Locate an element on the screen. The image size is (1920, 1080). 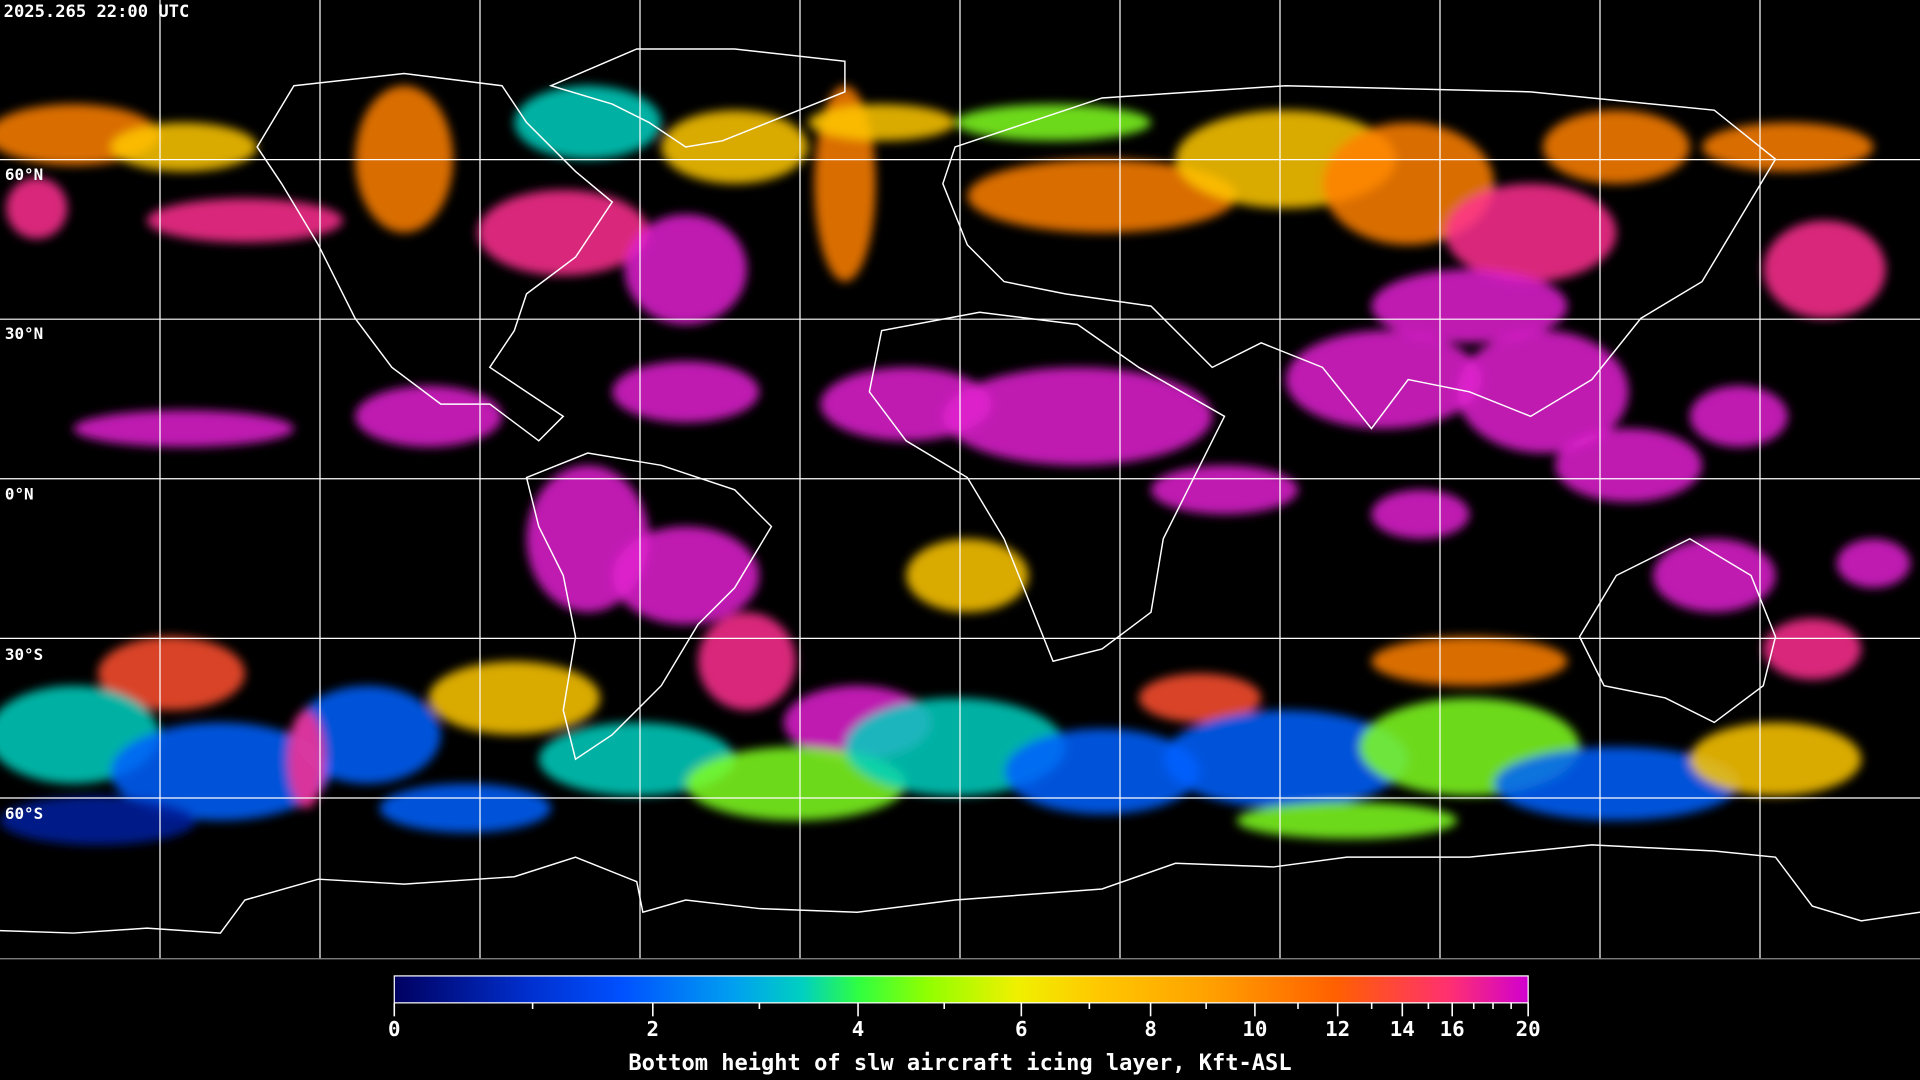
south-america-coast is located at coordinates (649, 606).